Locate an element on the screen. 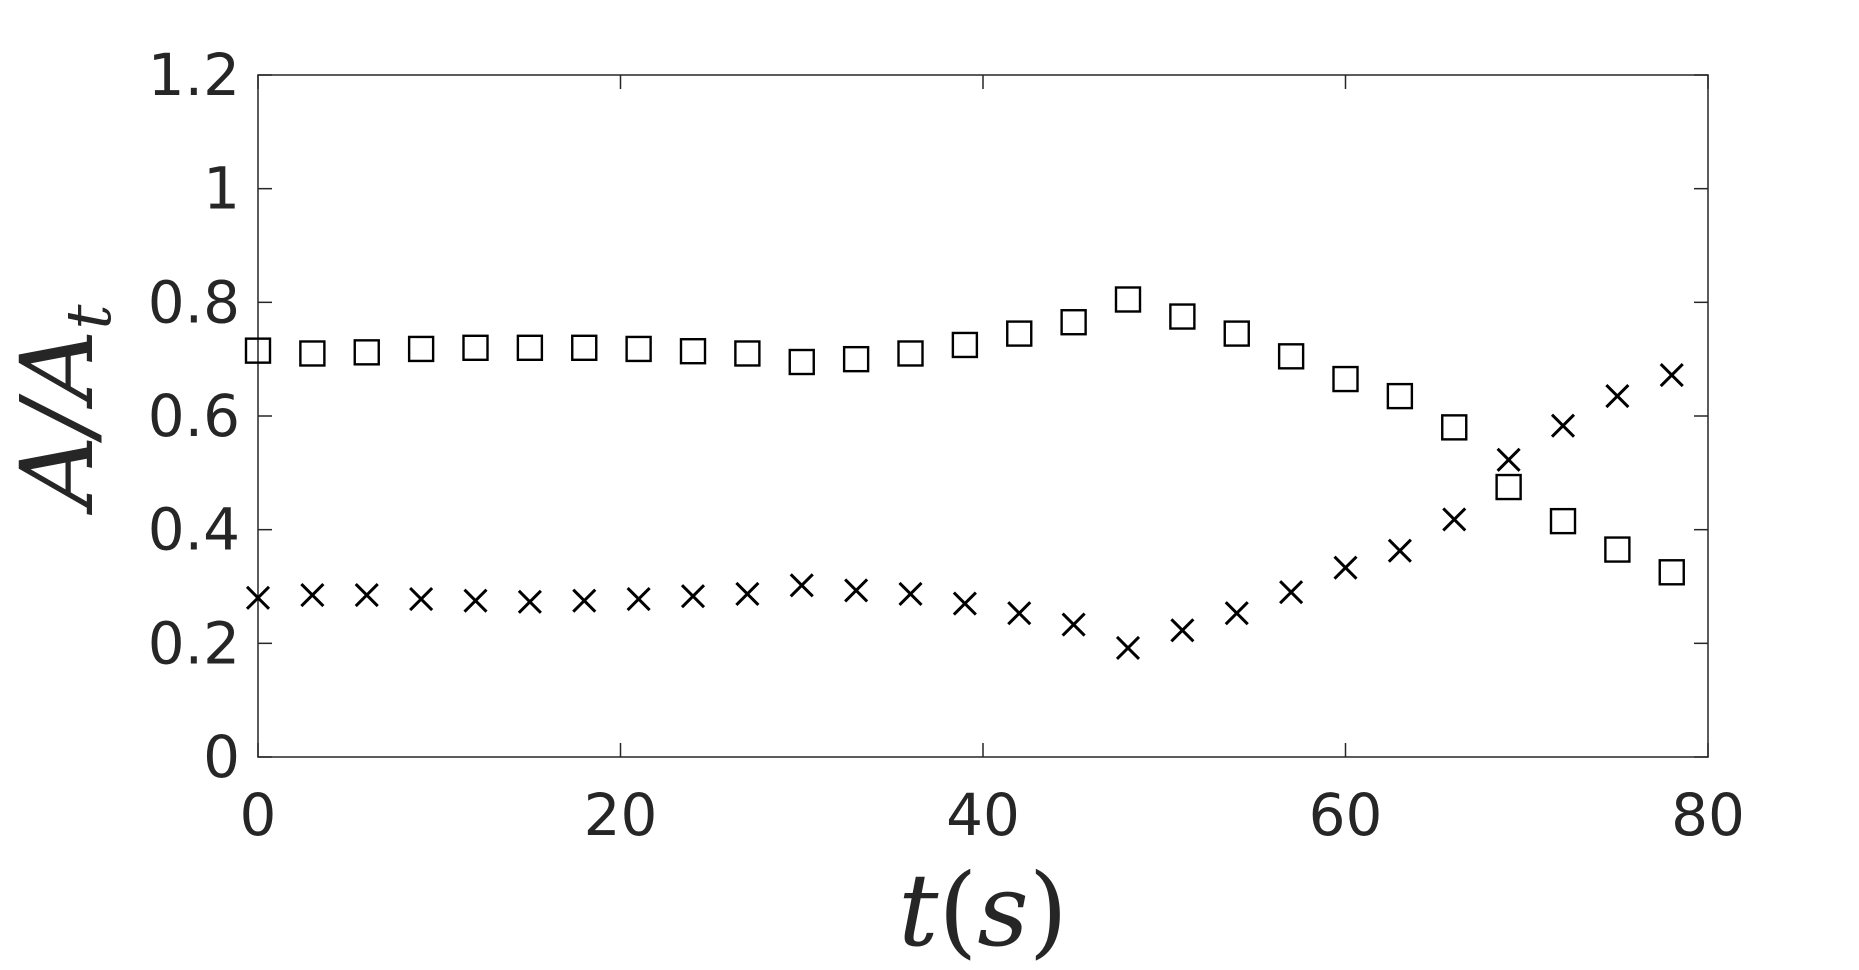  y-tick-label: 0.2 is located at coordinates (194, 643).